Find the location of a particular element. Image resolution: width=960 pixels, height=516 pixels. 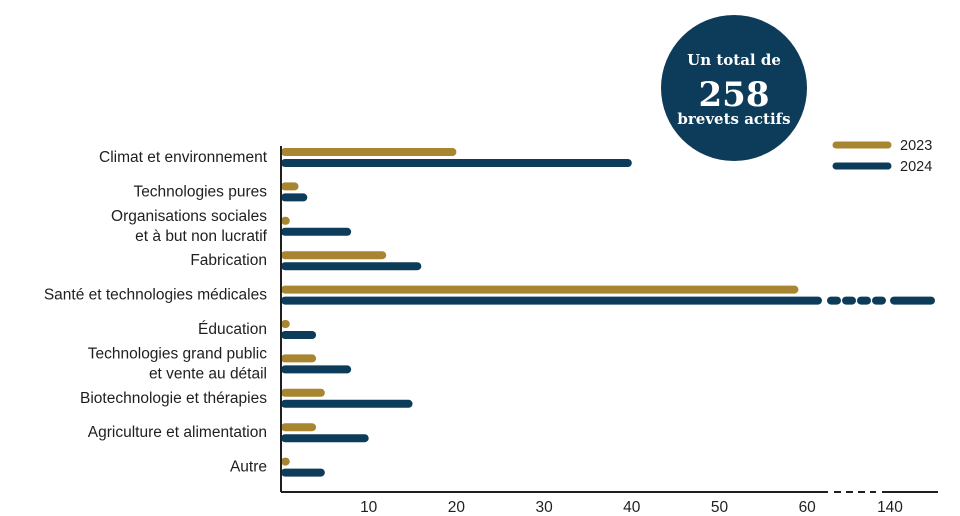

x-tick-60: 60 is located at coordinates (808, 507).